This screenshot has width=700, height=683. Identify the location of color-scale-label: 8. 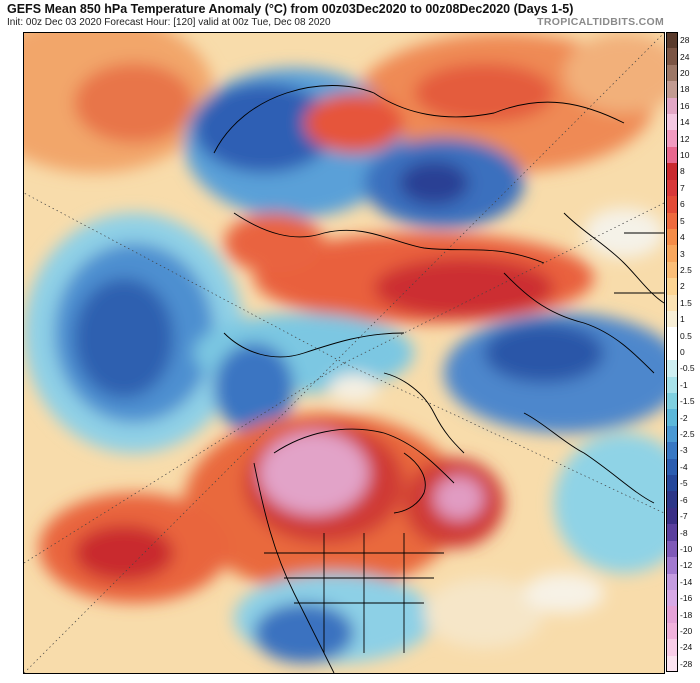
(682, 171).